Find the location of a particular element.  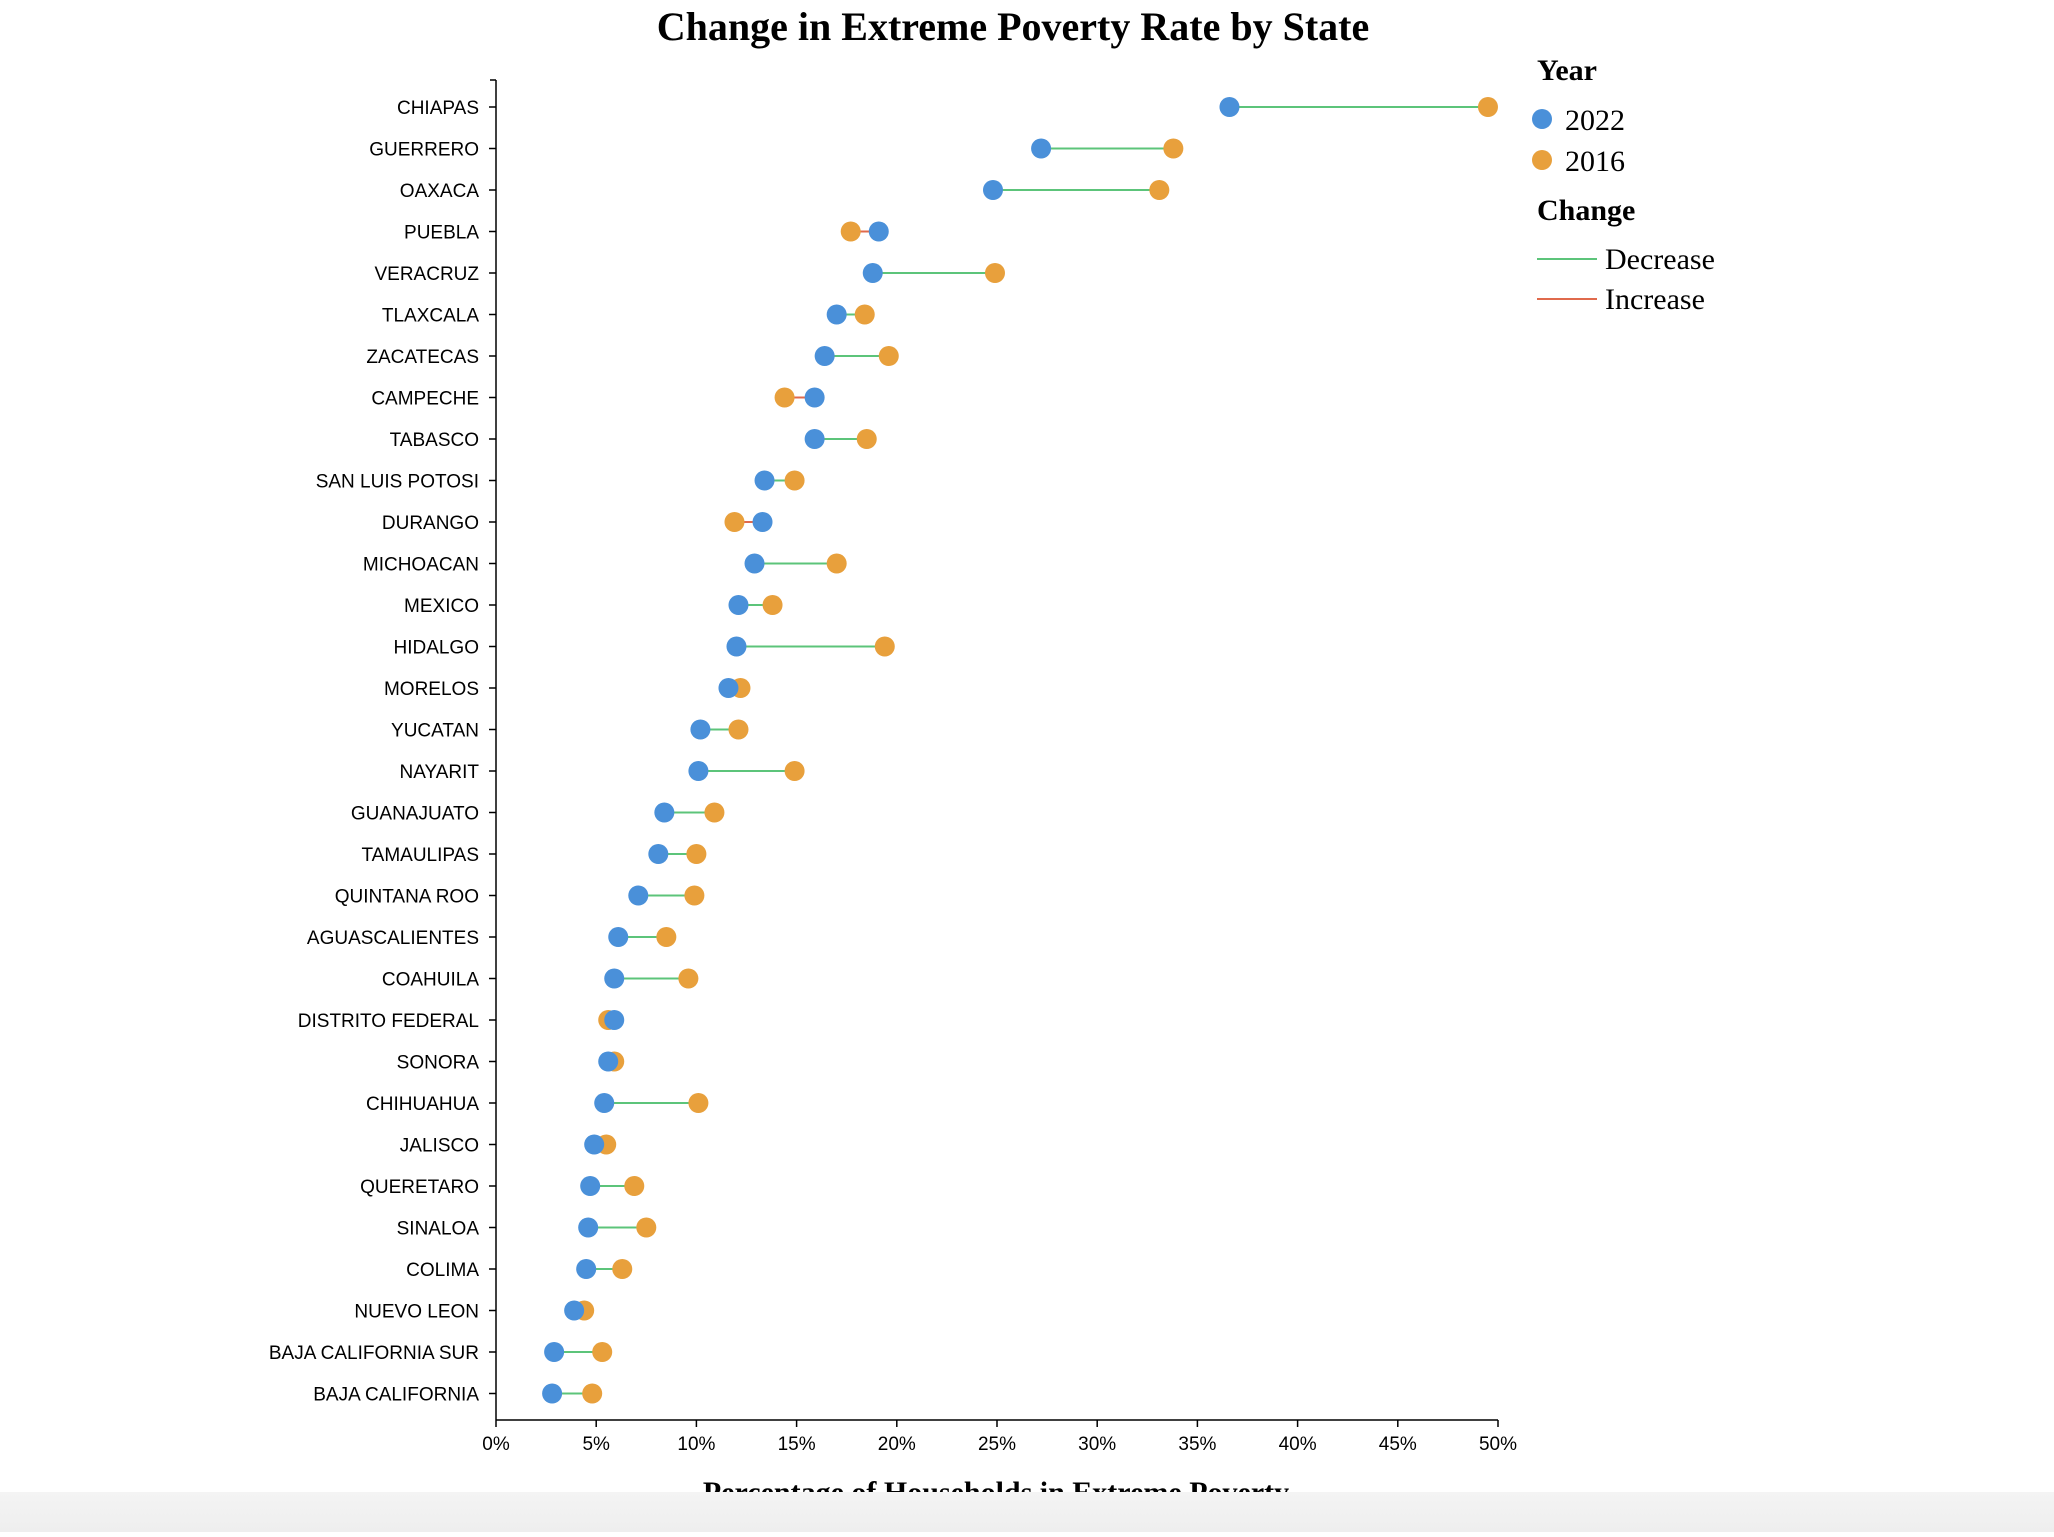

state-label: OAXACA is located at coordinates (440, 191).